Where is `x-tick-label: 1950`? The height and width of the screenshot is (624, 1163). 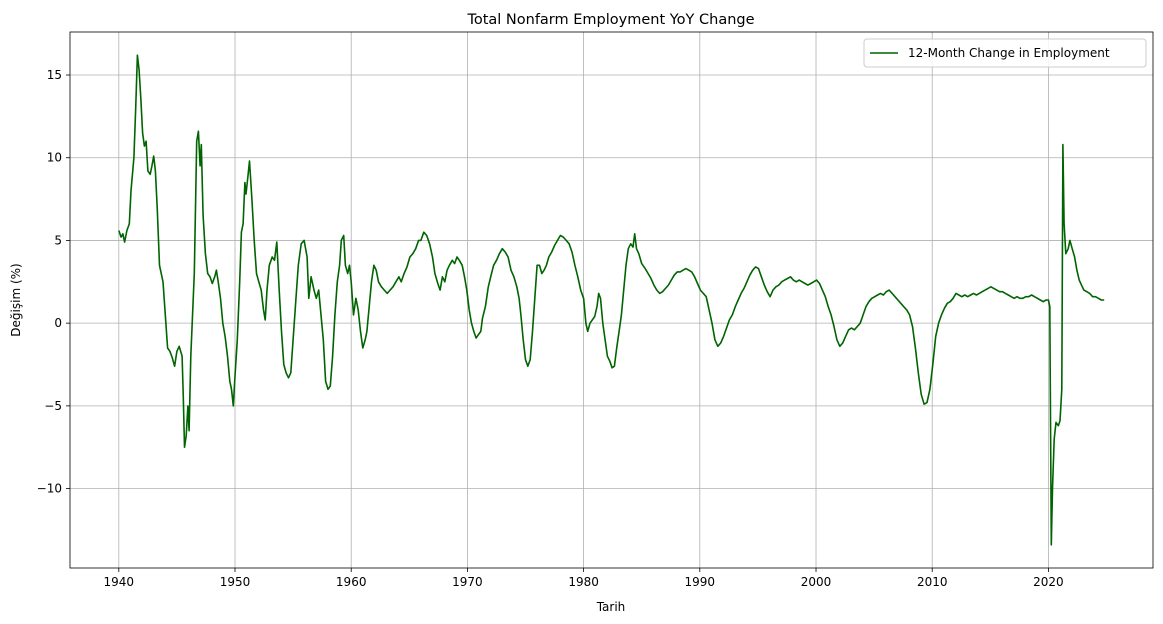 x-tick-label: 1950 is located at coordinates (235, 582).